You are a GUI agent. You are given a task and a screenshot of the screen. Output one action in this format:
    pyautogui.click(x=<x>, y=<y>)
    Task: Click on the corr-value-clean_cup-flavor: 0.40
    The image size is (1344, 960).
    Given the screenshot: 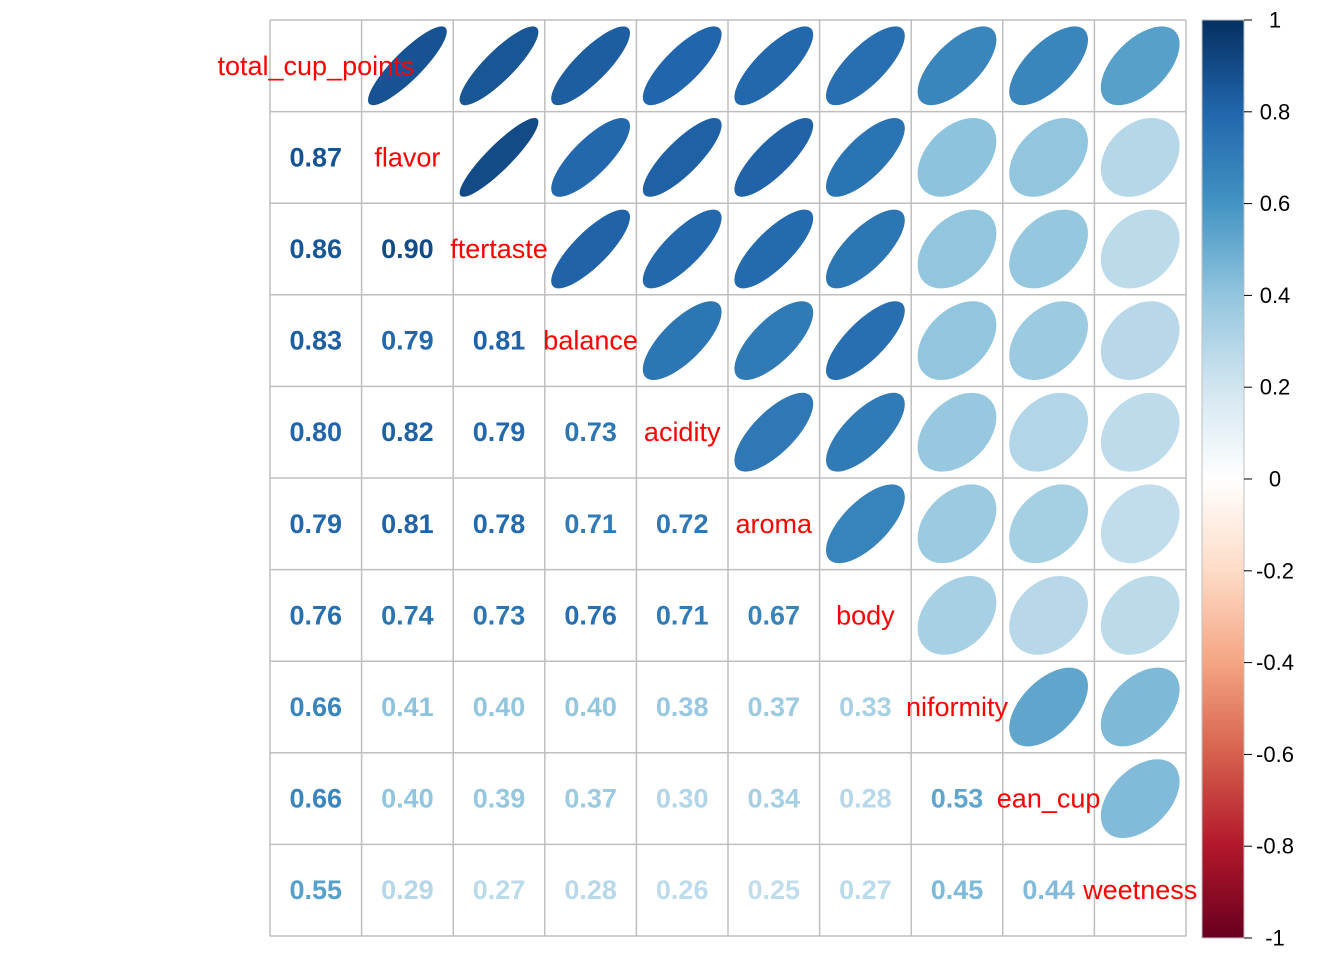 What is the action you would take?
    pyautogui.click(x=407, y=799)
    